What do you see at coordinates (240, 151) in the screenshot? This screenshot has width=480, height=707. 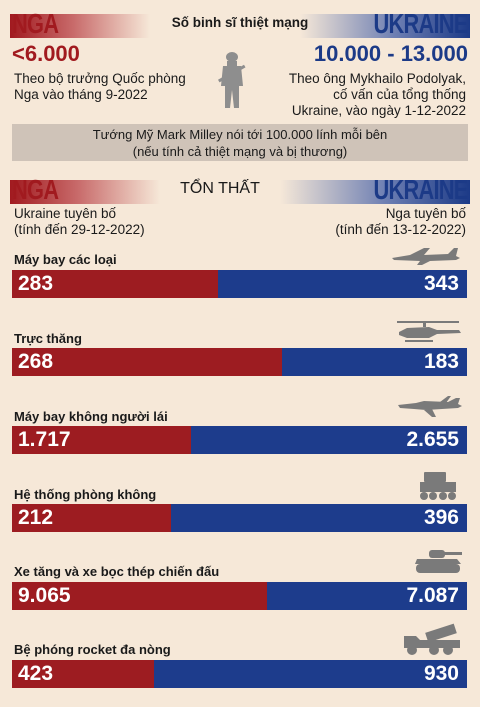 I see `casualty-note-line: (nếu tính cả thiệt mạng và bị thương)` at bounding box center [240, 151].